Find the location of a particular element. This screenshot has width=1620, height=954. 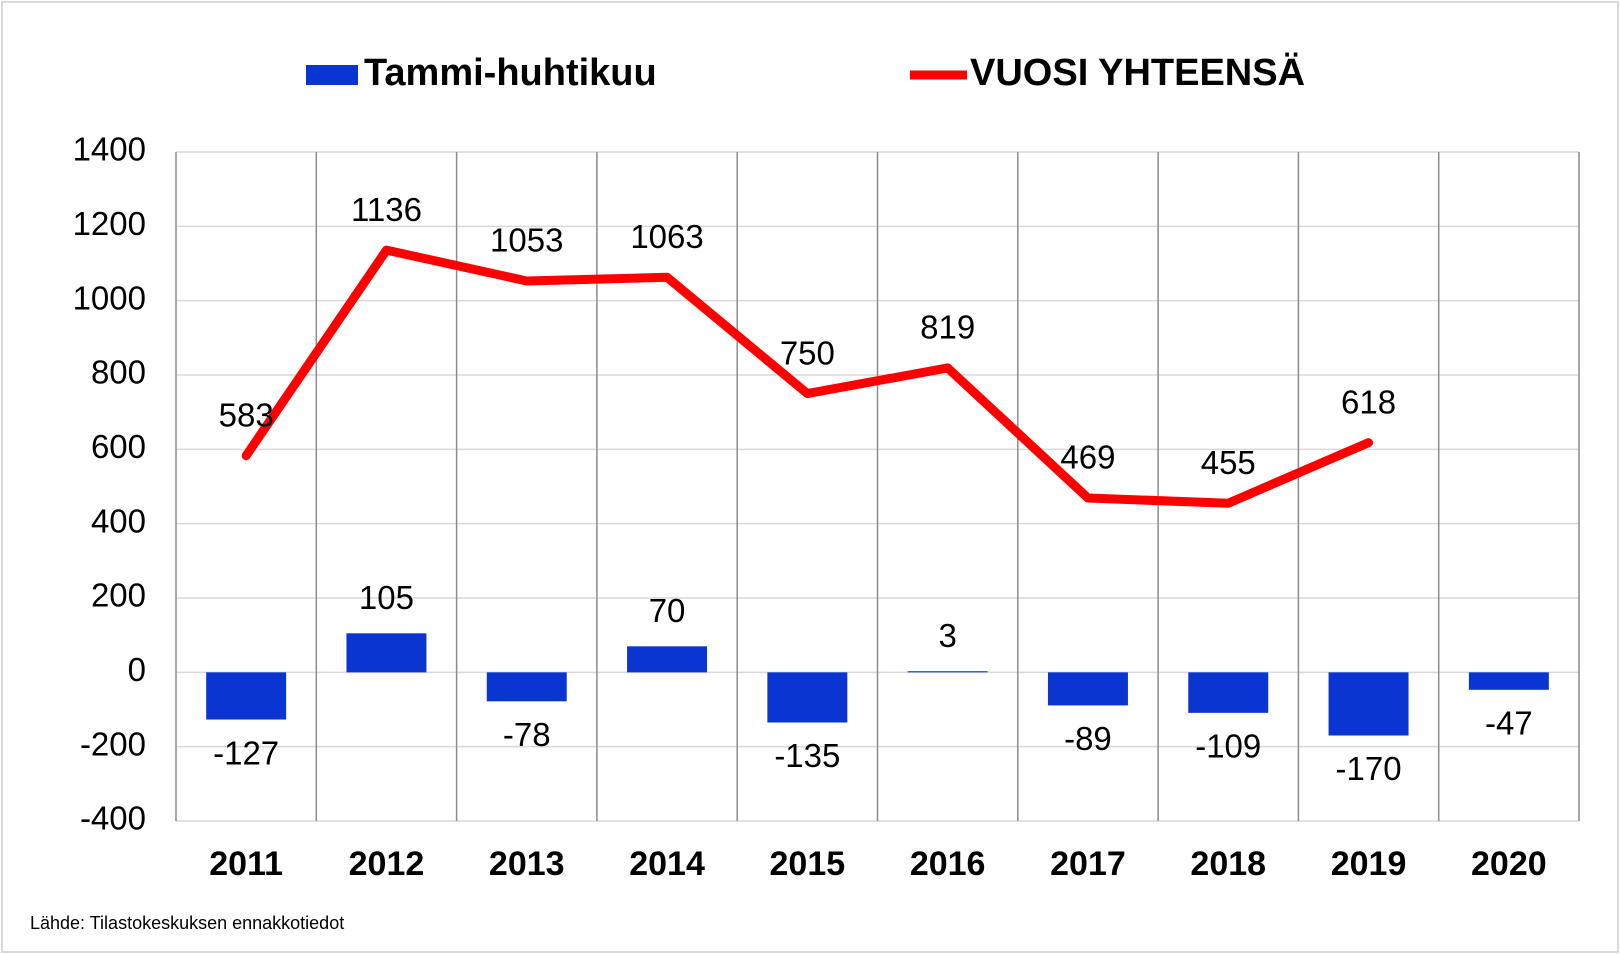

bar-value-label: -135 is located at coordinates (807, 755).